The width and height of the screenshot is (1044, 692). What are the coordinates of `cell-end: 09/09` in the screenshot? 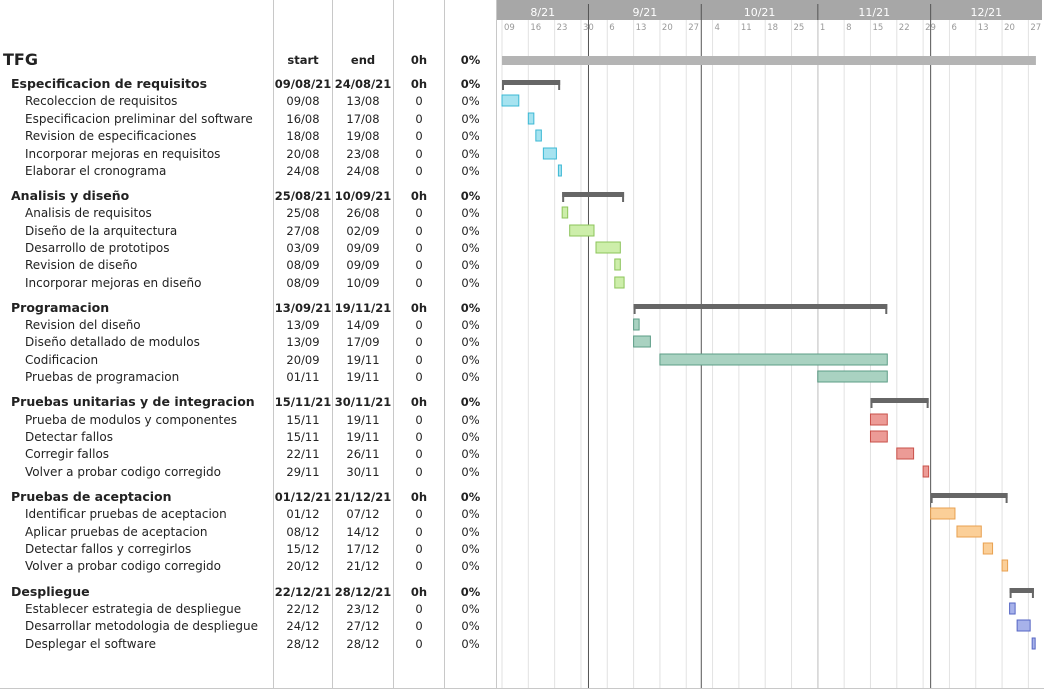 It's located at (363, 248).